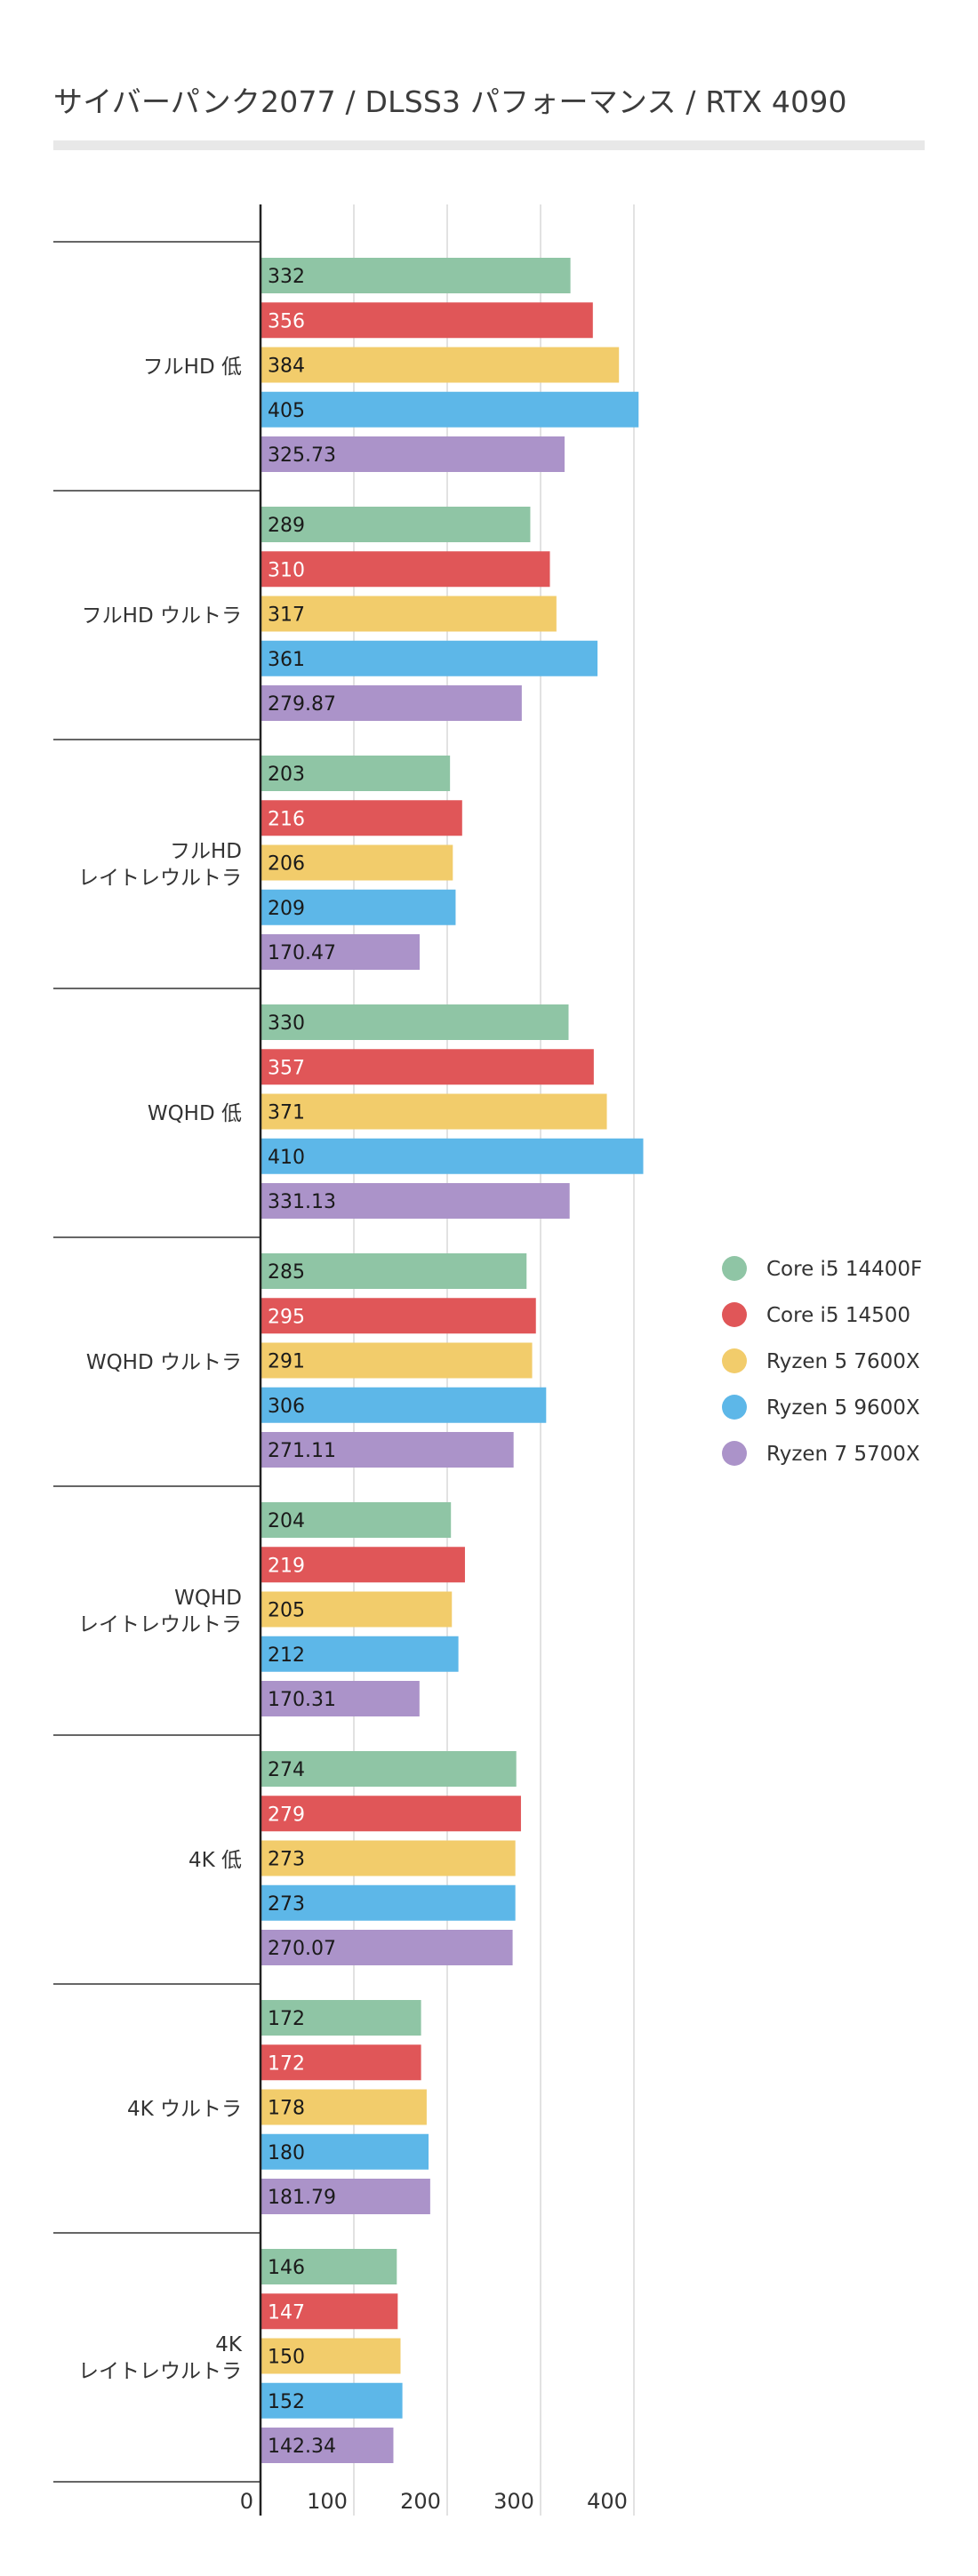  Describe the element at coordinates (286, 1815) in the screenshot. I see `bar-value-label: 279` at that location.